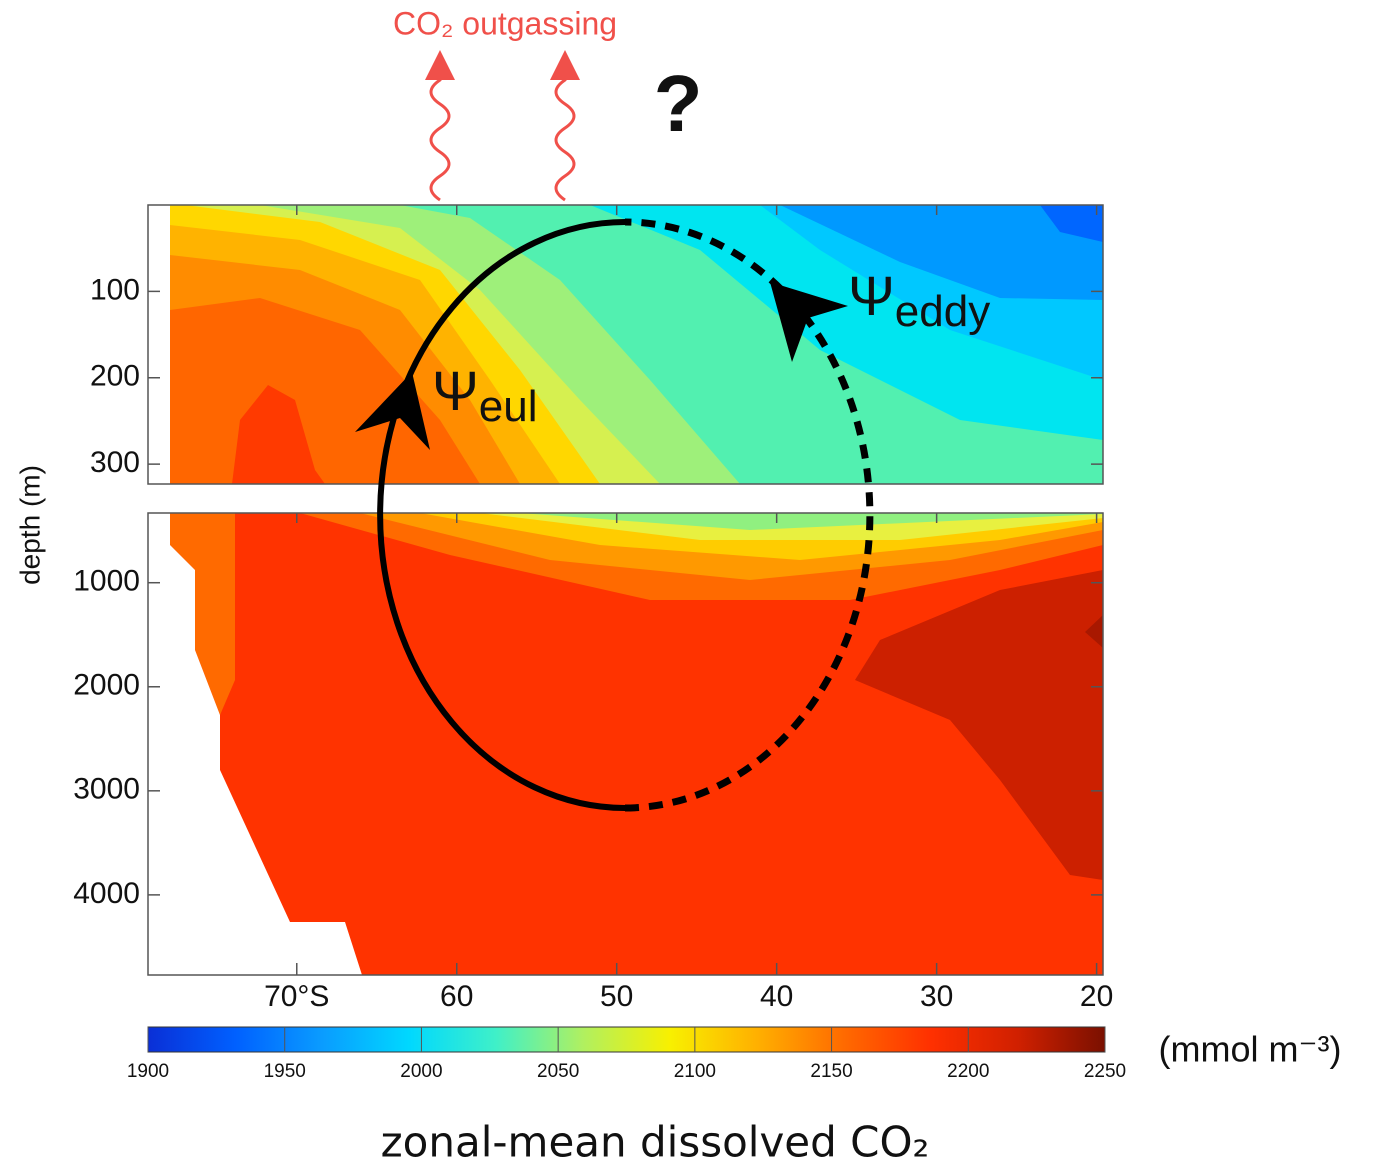  Describe the element at coordinates (655, 1142) in the screenshot. I see `chart-title: zonal-mean dissolved CO₂` at that location.